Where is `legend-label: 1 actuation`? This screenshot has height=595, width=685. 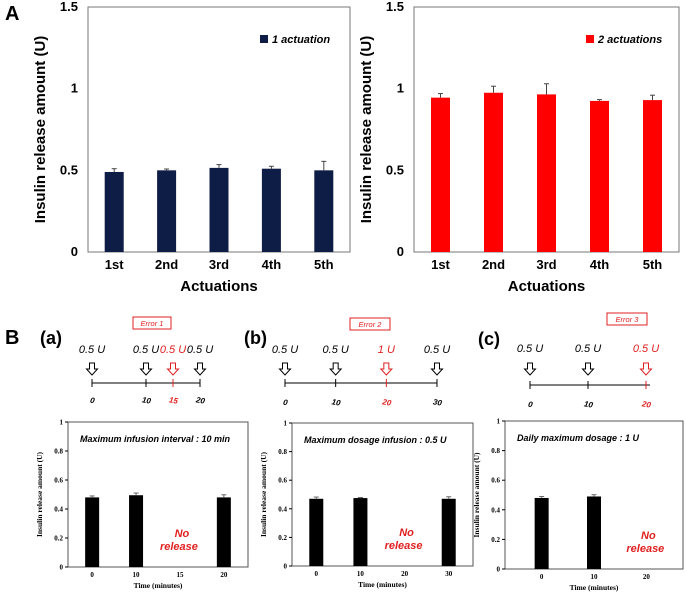
legend-label: 1 actuation is located at coordinates (301, 40).